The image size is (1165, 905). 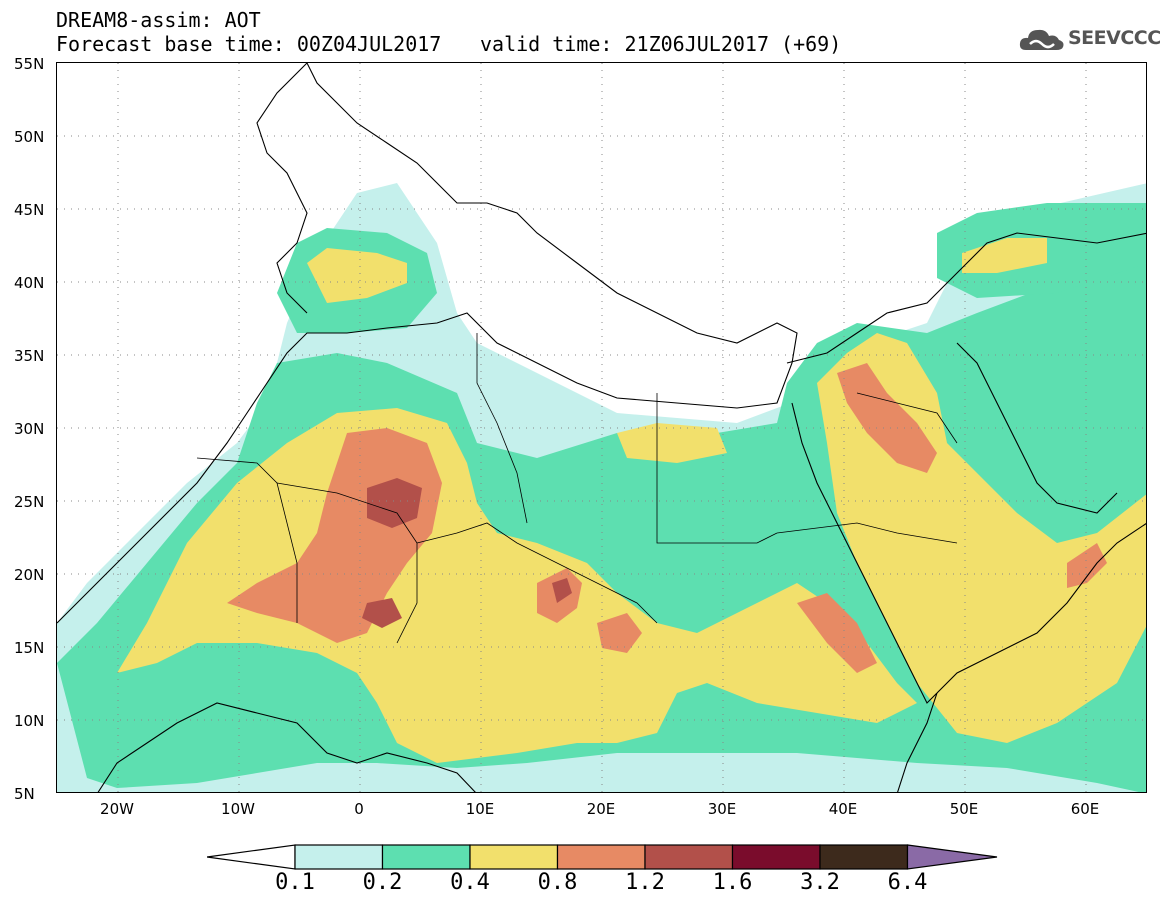 I want to click on lon-label-10w: 10W, so click(x=238, y=809).